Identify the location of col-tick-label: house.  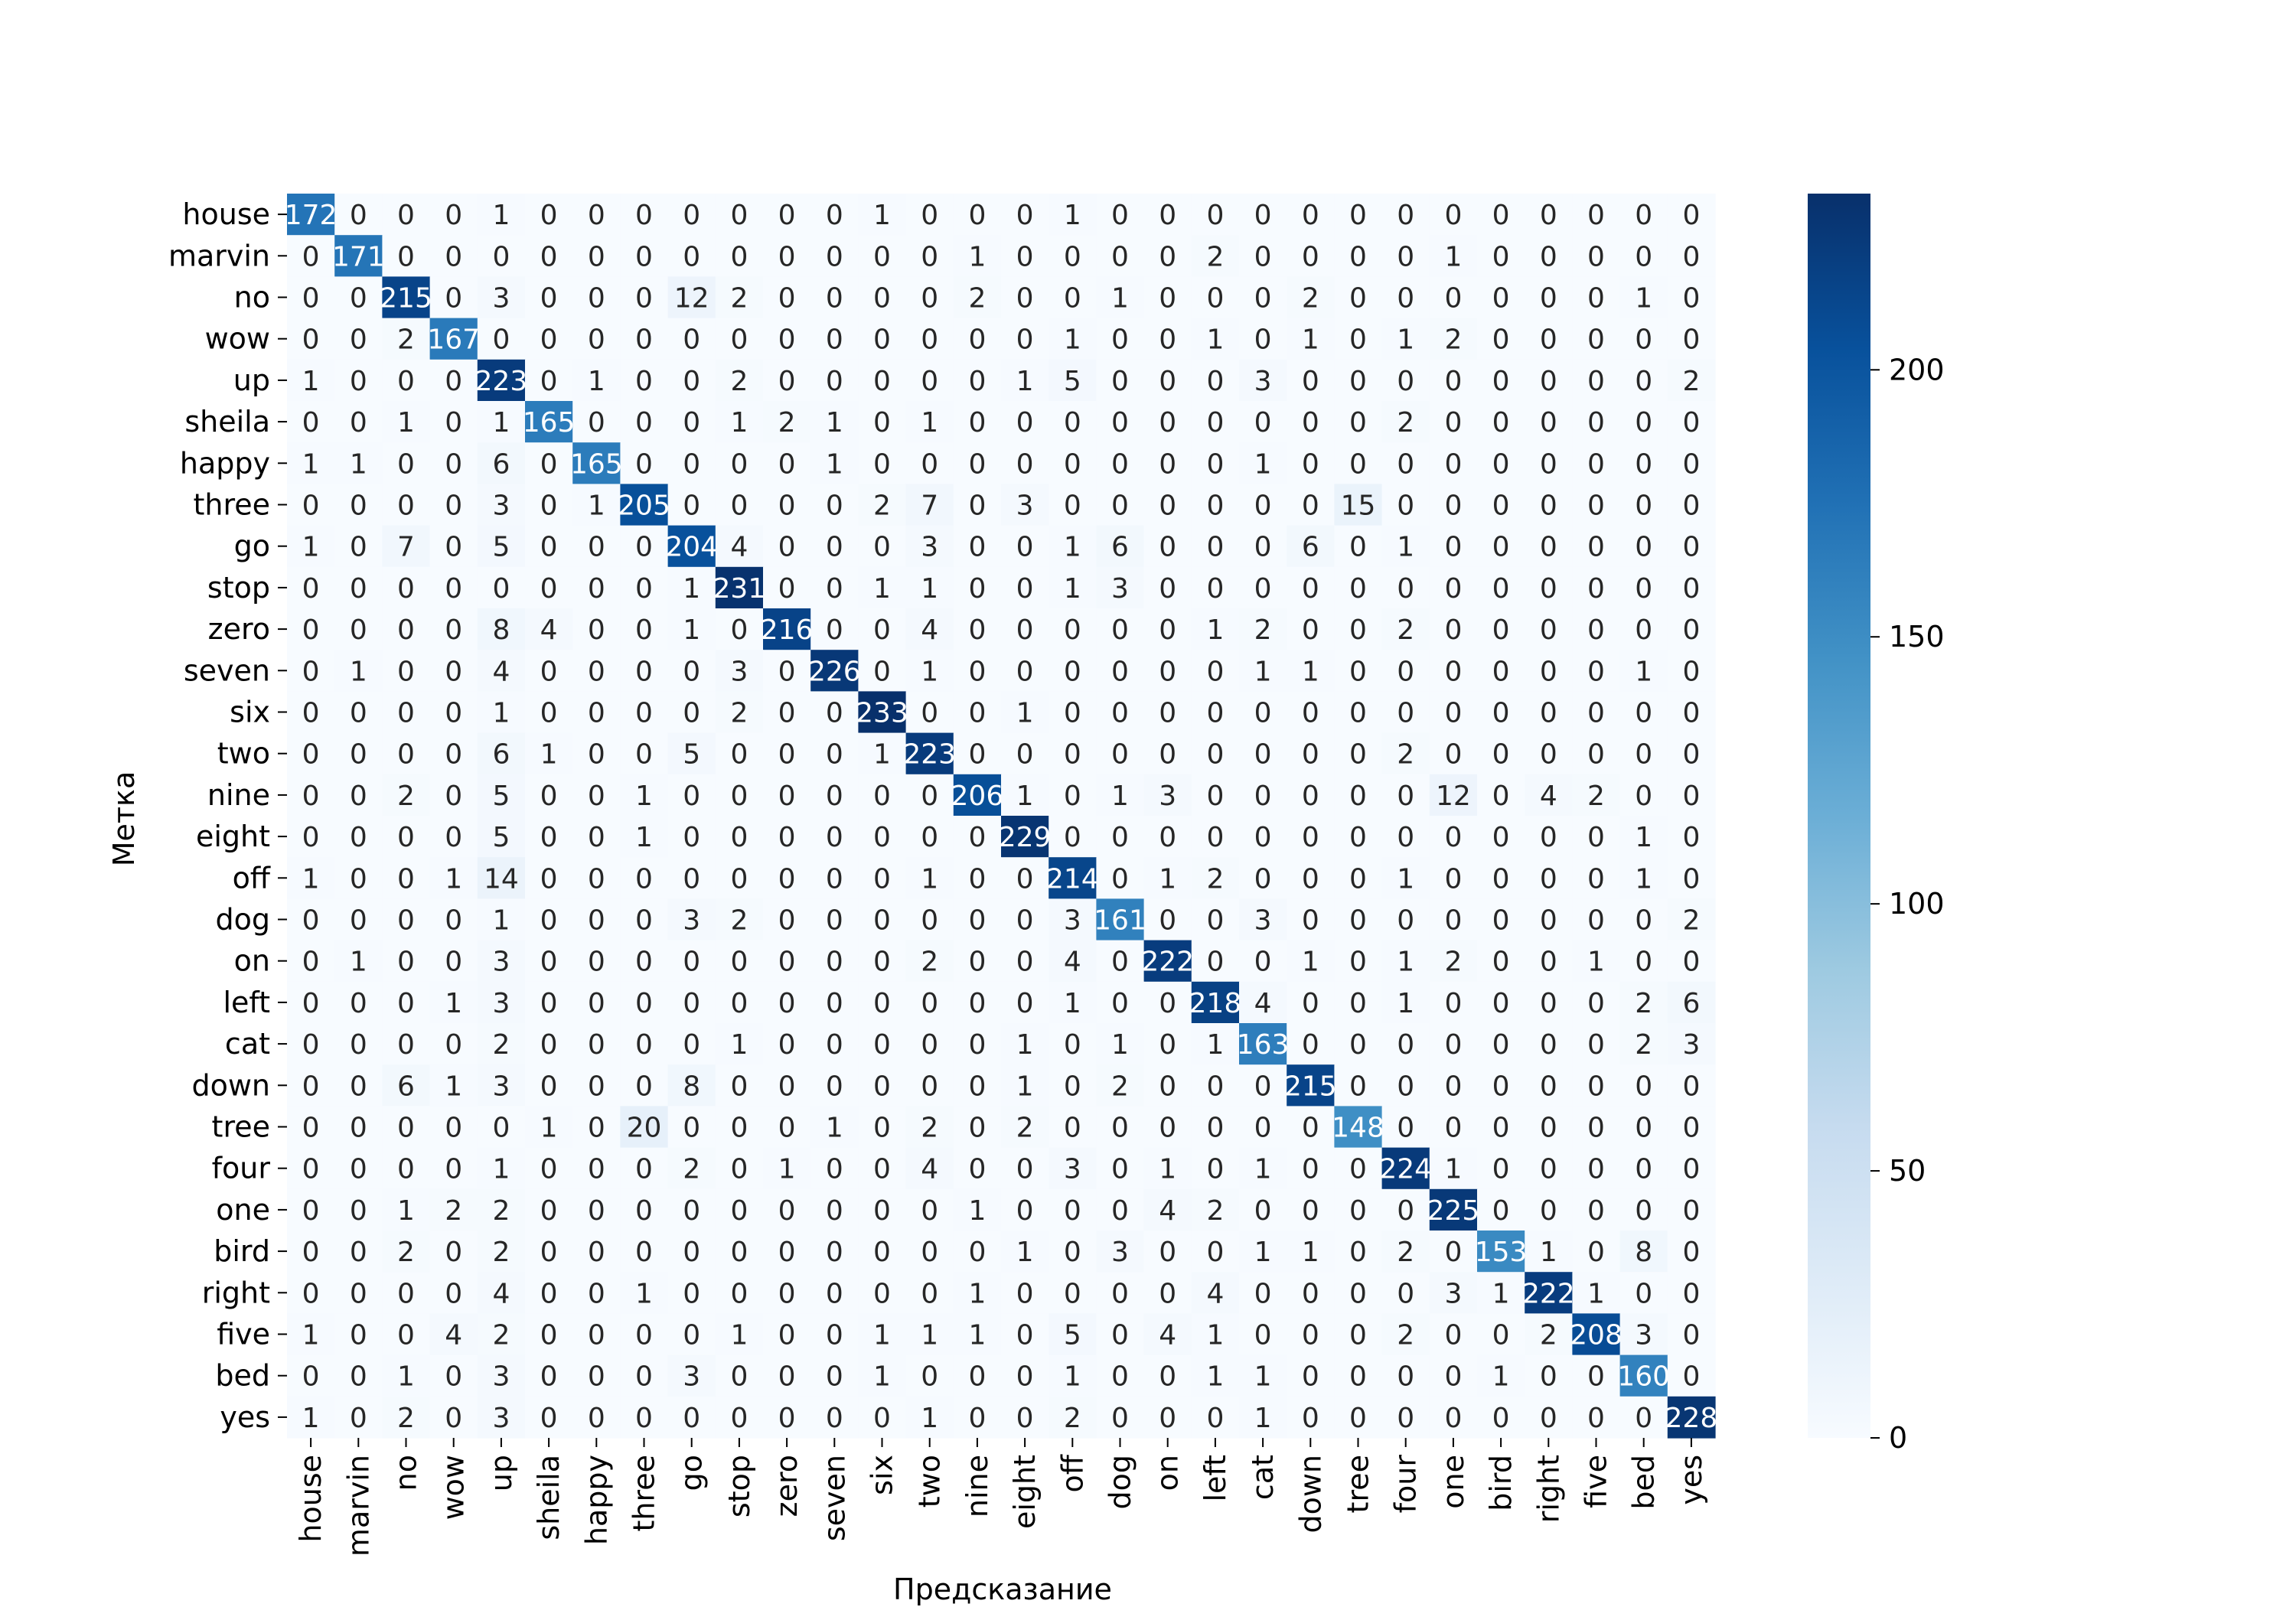
(311, 1499).